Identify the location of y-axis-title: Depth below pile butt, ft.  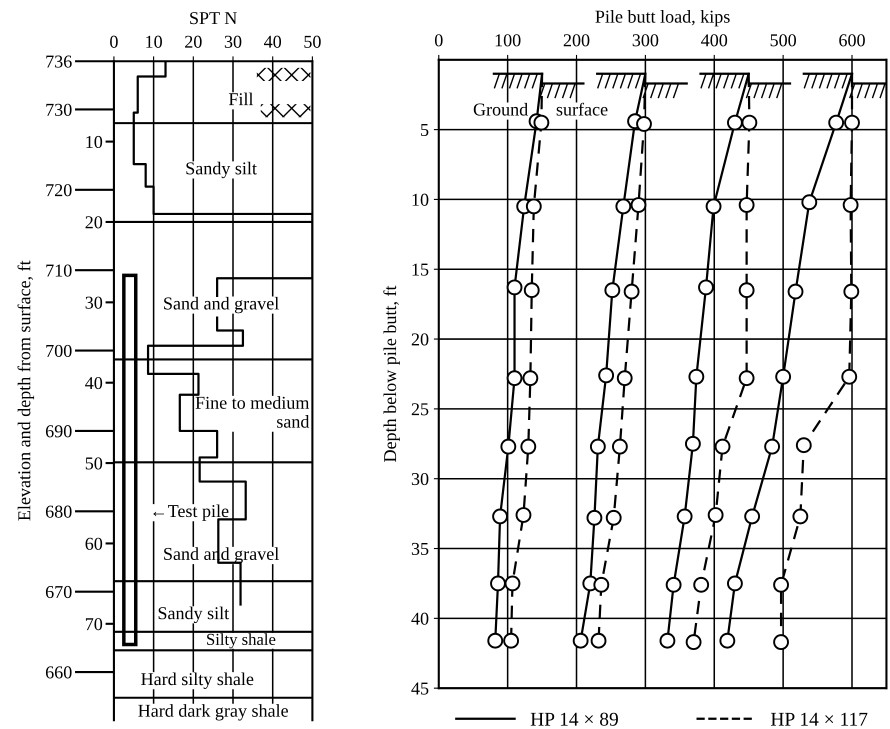
(391, 374).